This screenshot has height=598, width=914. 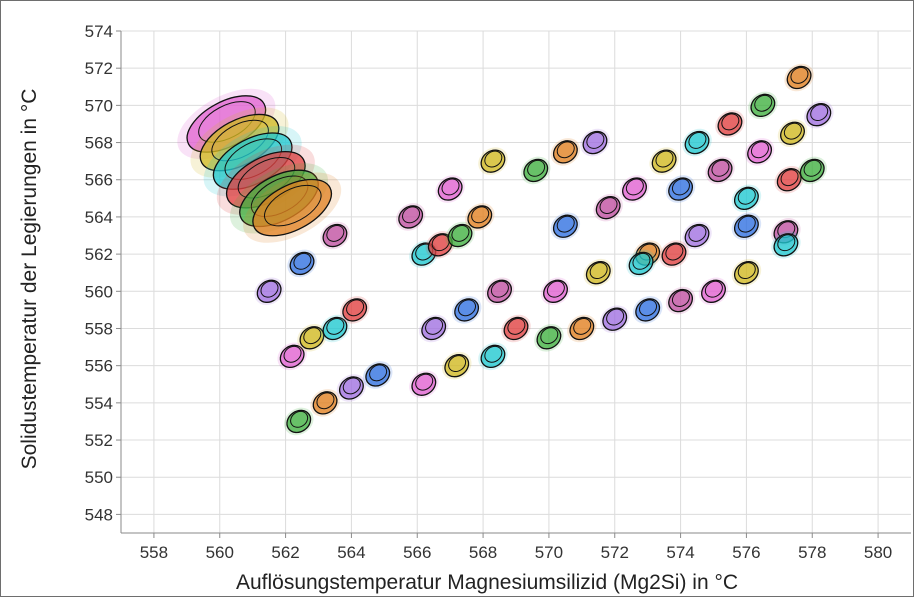 I want to click on y-tick-label: 558, so click(x=99, y=328).